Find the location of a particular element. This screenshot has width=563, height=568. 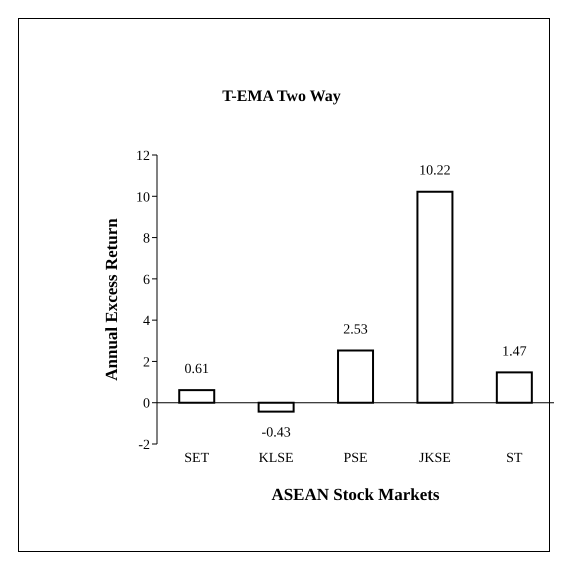

chart-title: T-EMA Two Way is located at coordinates (281, 97).